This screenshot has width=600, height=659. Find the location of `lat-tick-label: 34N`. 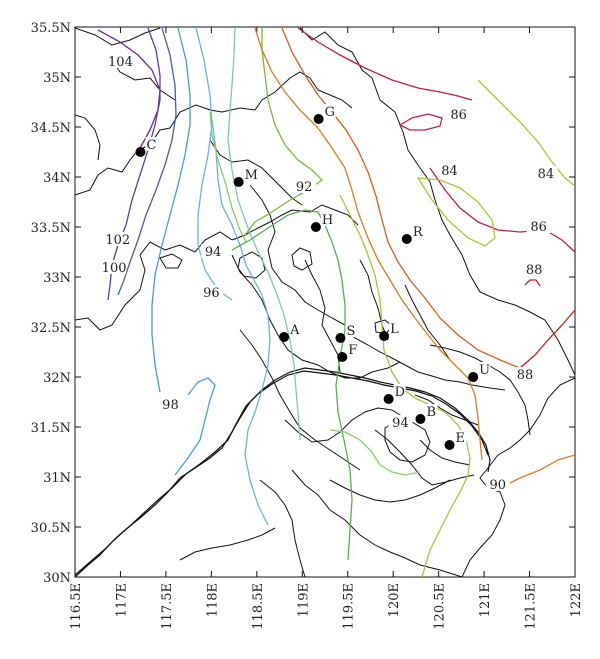

lat-tick-label: 34N is located at coordinates (57, 178).